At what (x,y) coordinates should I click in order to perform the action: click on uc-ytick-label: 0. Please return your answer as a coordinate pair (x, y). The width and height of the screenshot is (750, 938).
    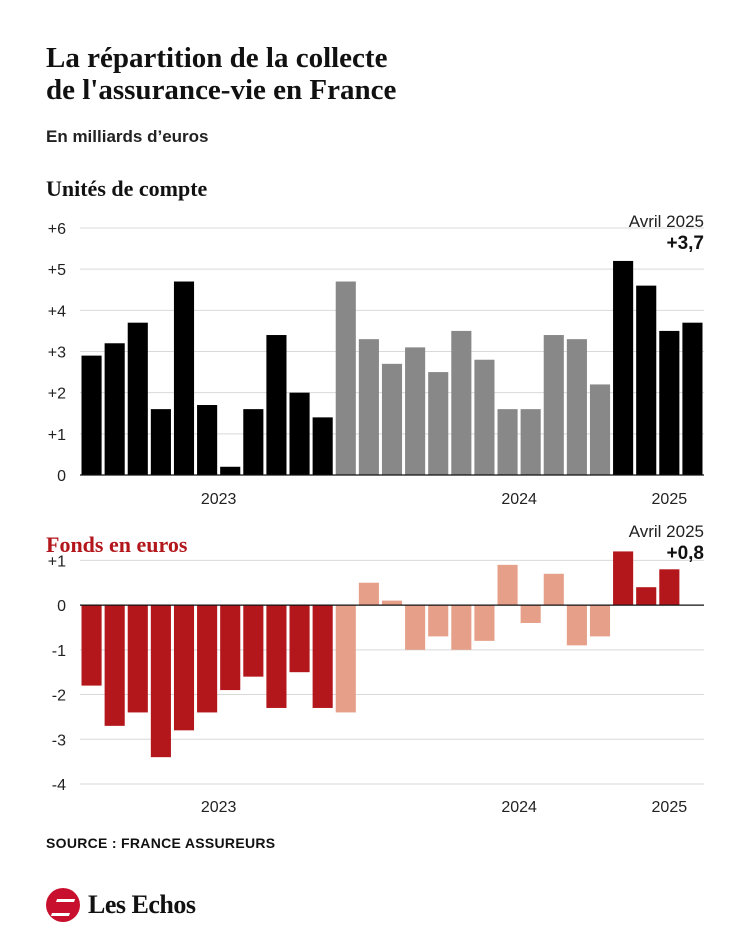
    Looking at the image, I should click on (61, 476).